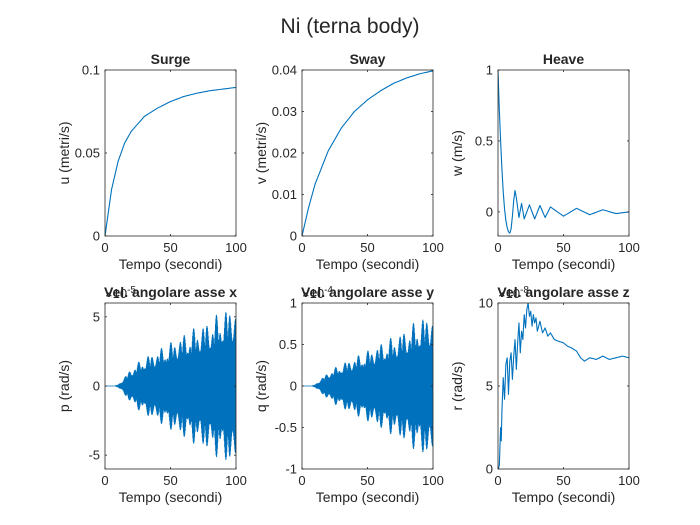  I want to click on y-tick-label: 0.03, so click(284, 111).